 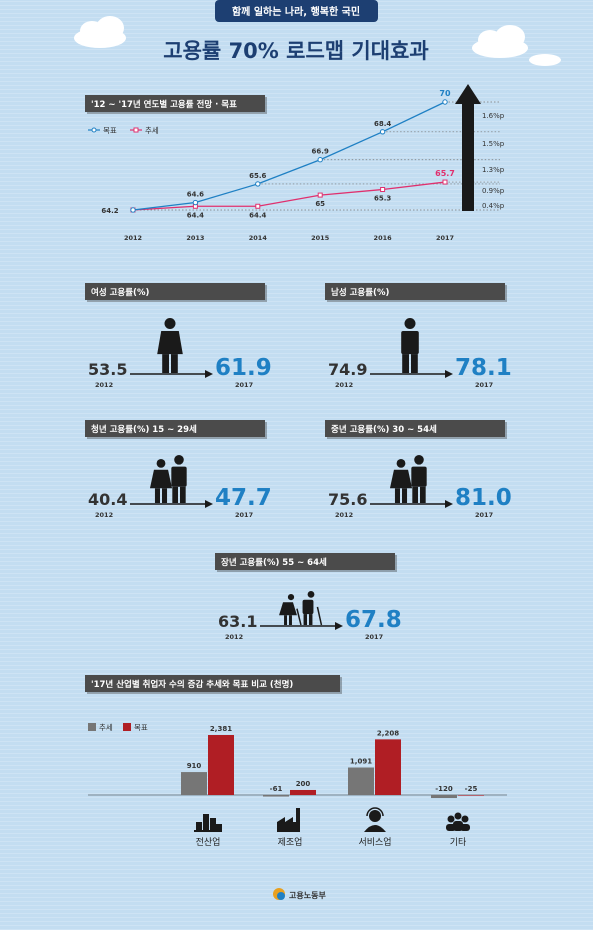 What do you see at coordinates (289, 156) in the screenshot?
I see `series-line` at bounding box center [289, 156].